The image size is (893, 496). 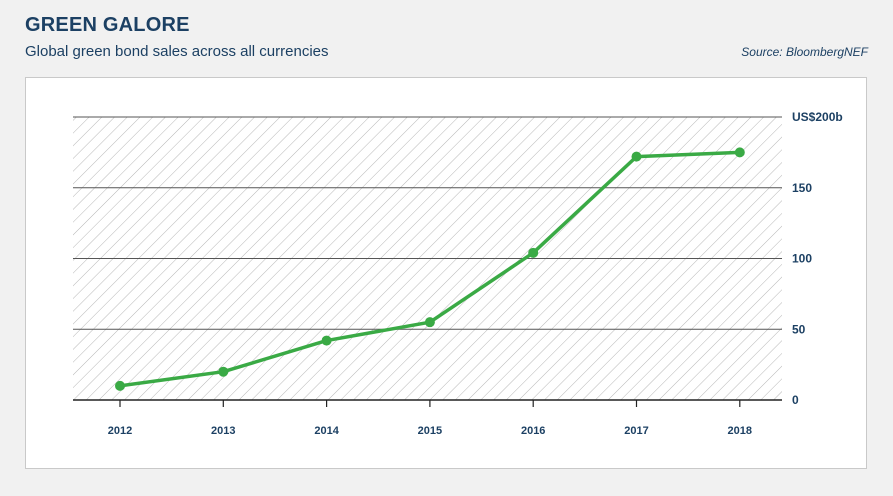 I want to click on y-tick-label: 100, so click(x=802, y=259).